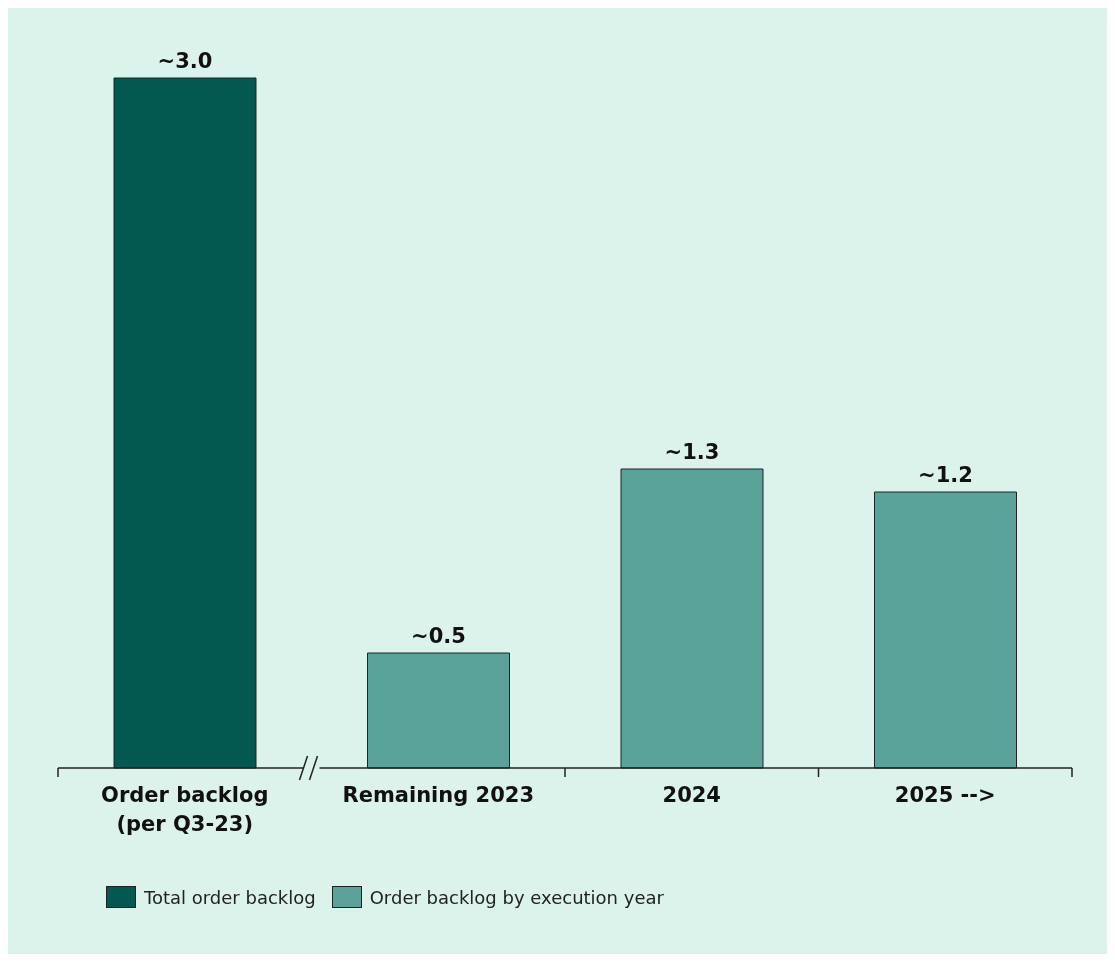  What do you see at coordinates (230, 897) in the screenshot?
I see `legend-label: Total order backlog` at bounding box center [230, 897].